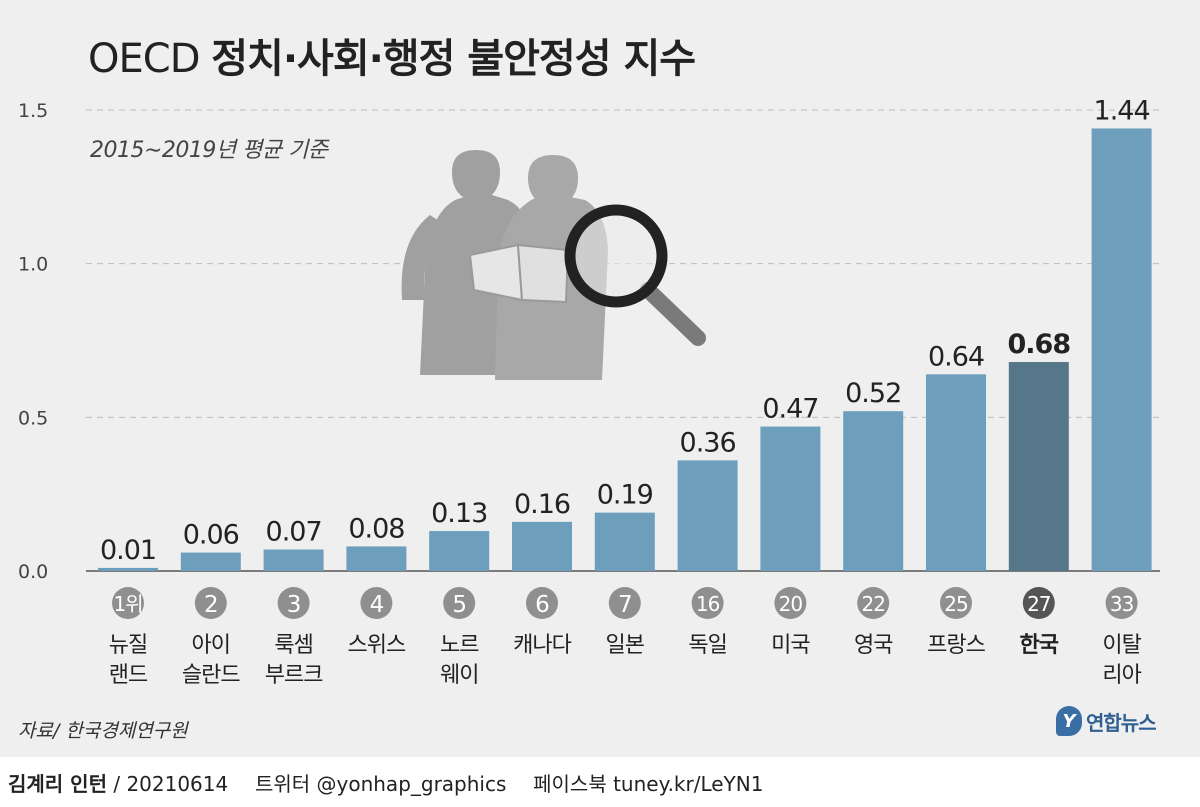 The image size is (1200, 807). Describe the element at coordinates (1039, 645) in the screenshot. I see `category-label: 한국` at that location.